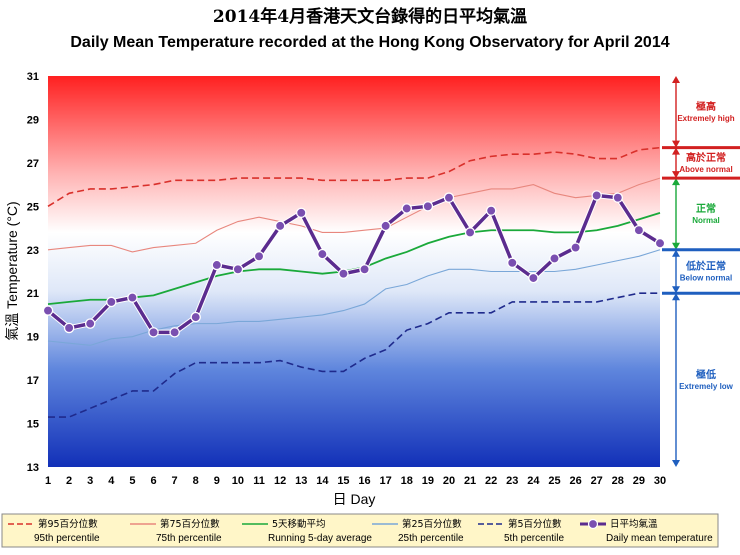 This screenshot has height=555, width=740. Describe the element at coordinates (33, 251) in the screenshot. I see `y-tick-label: 23` at that location.